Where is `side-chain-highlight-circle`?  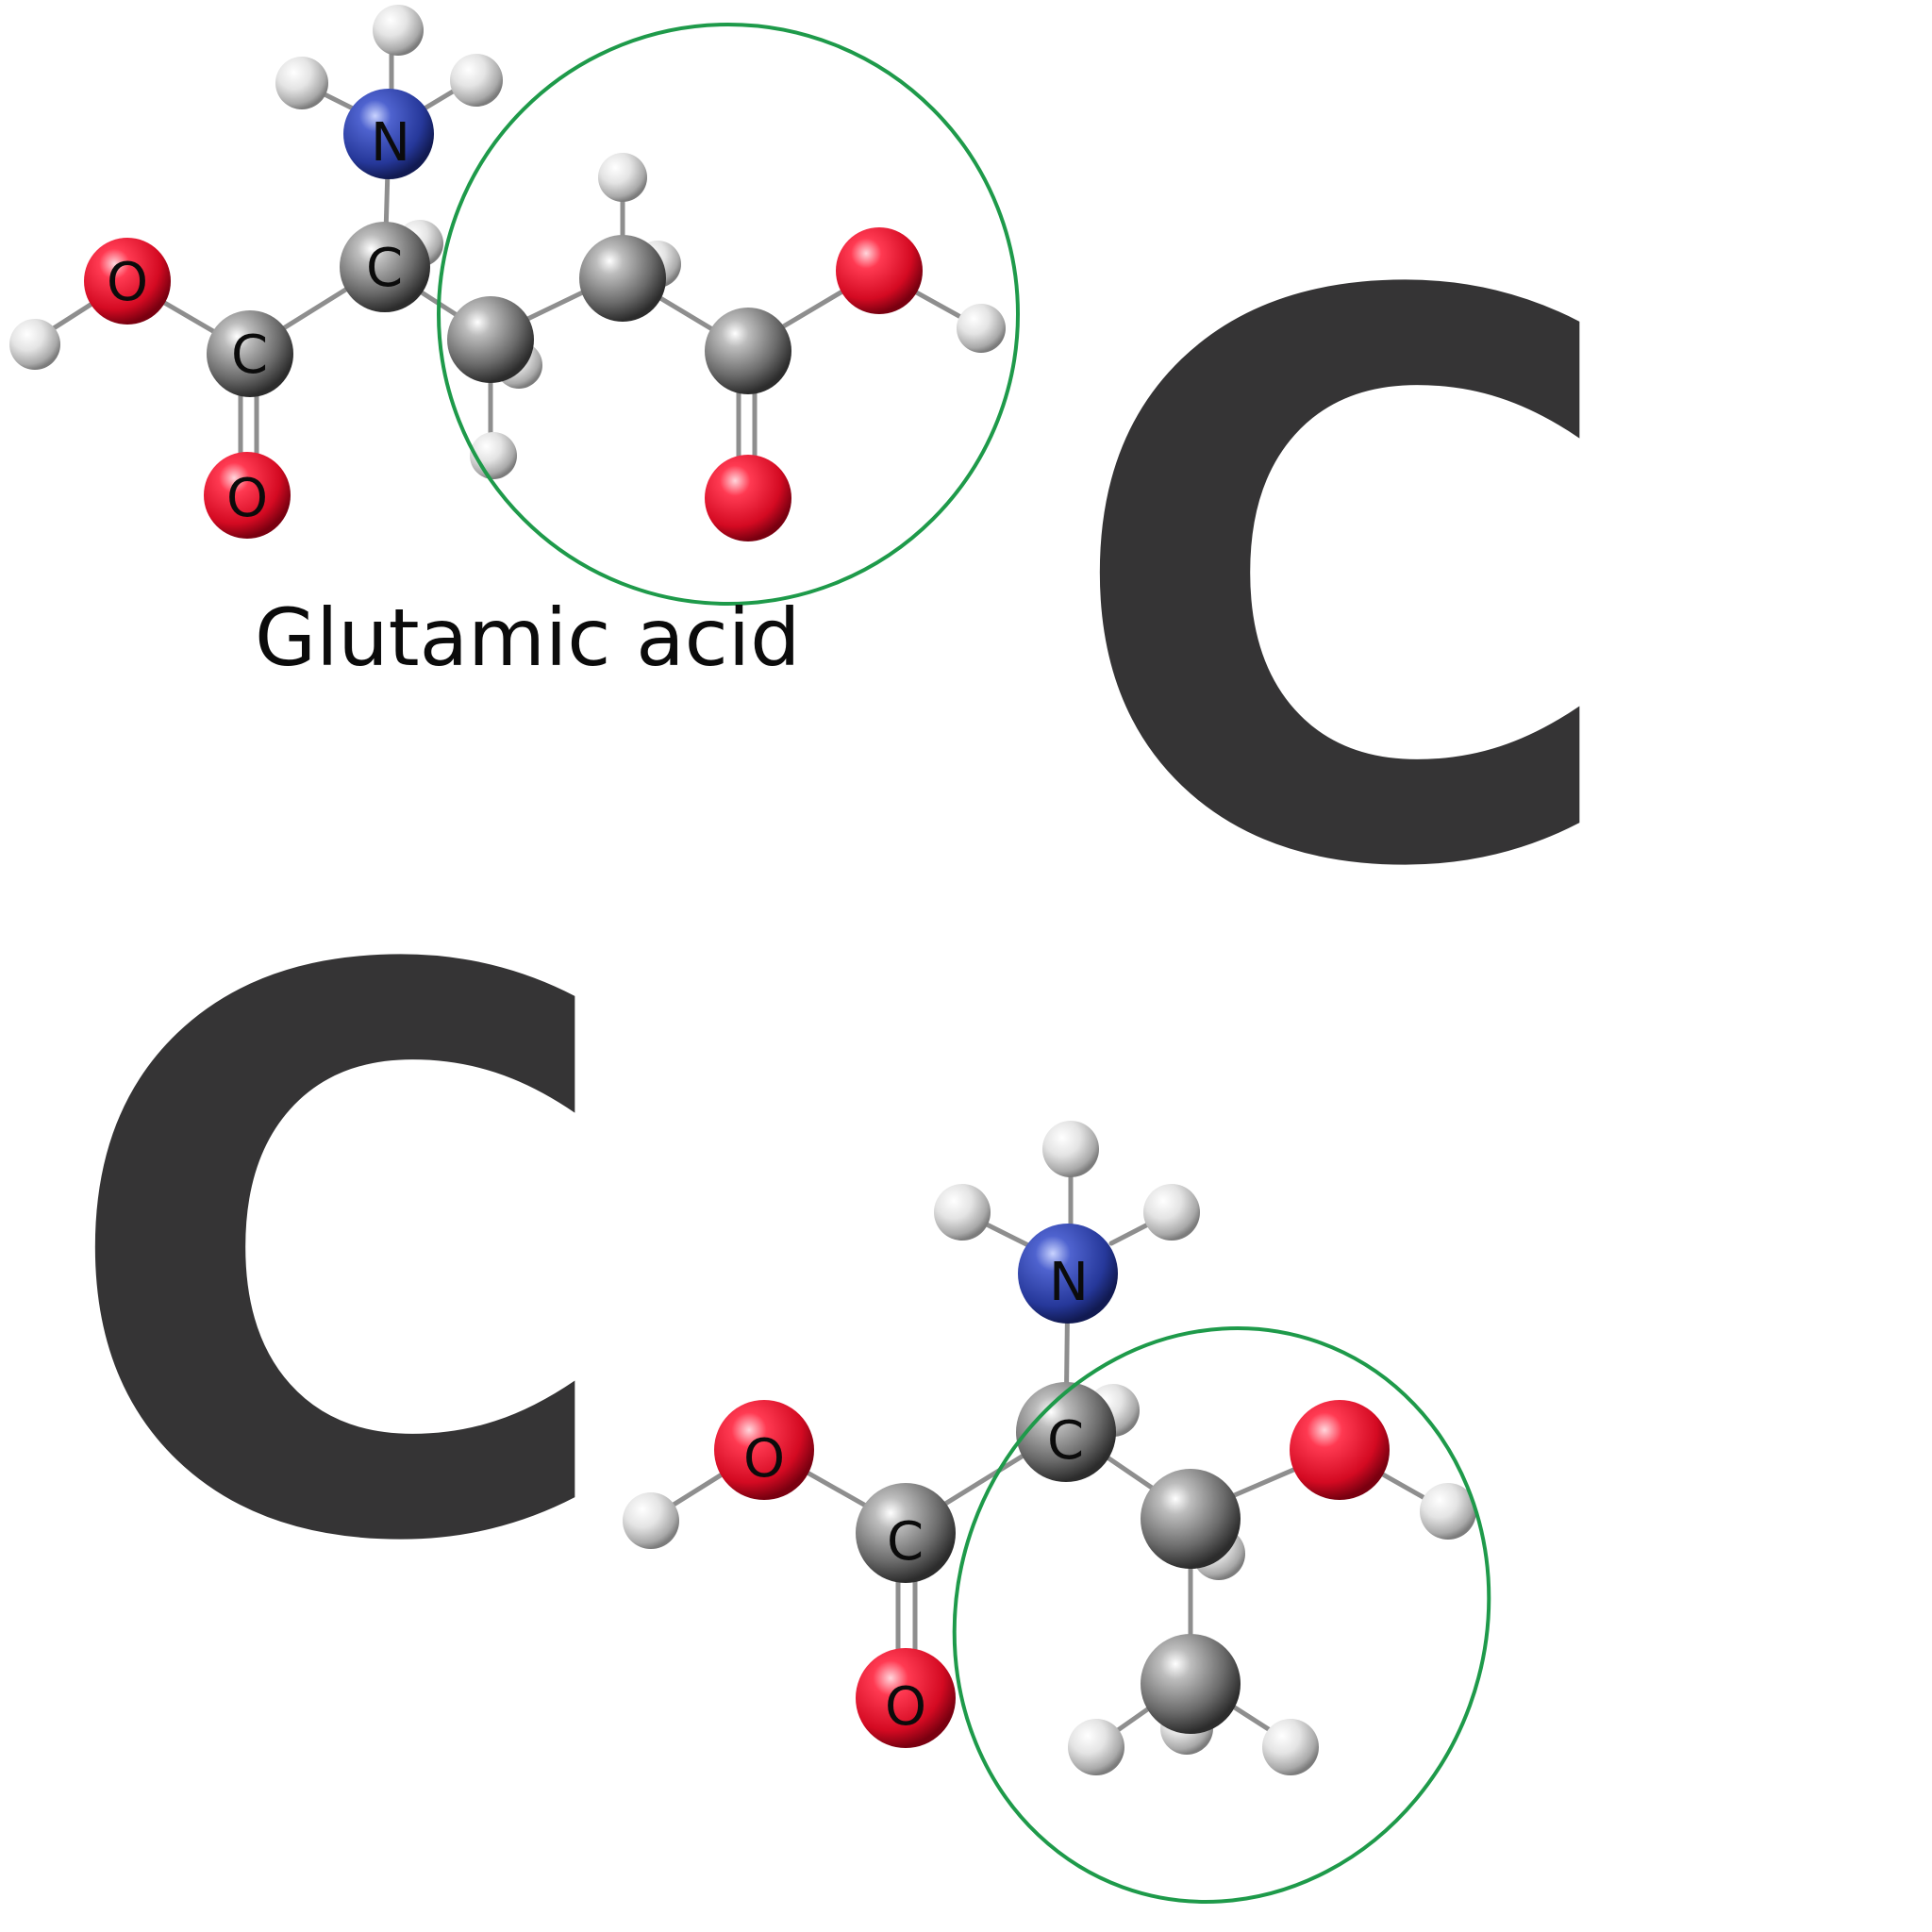 side-chain-highlight-circle is located at coordinates (729, 315).